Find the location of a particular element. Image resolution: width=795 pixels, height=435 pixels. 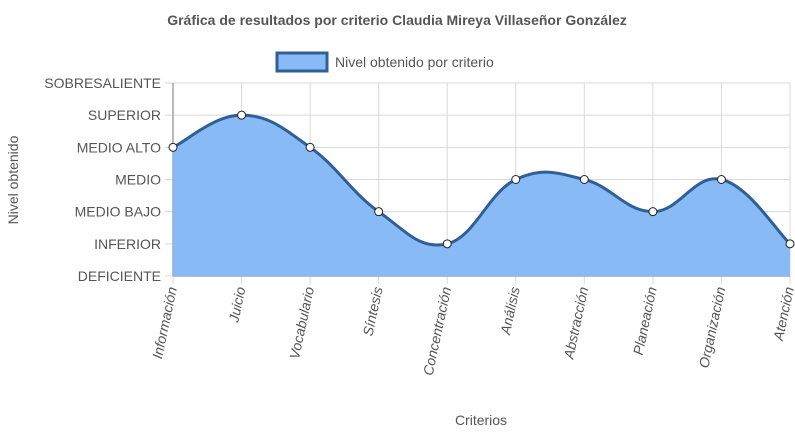

x-tick-label: Concentración is located at coordinates (437, 331).